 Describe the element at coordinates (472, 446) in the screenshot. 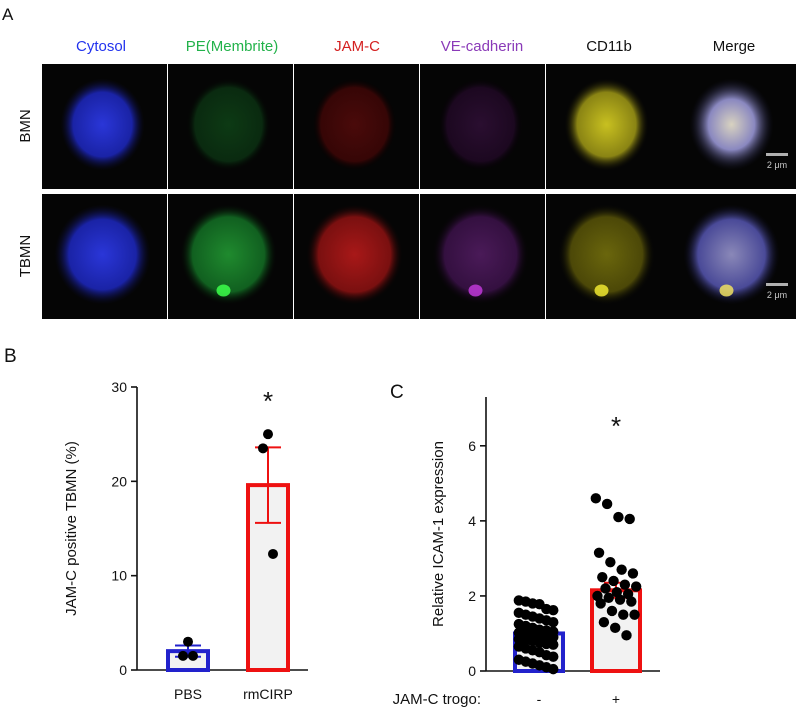

I see `y-tick-label-3: 6` at that location.